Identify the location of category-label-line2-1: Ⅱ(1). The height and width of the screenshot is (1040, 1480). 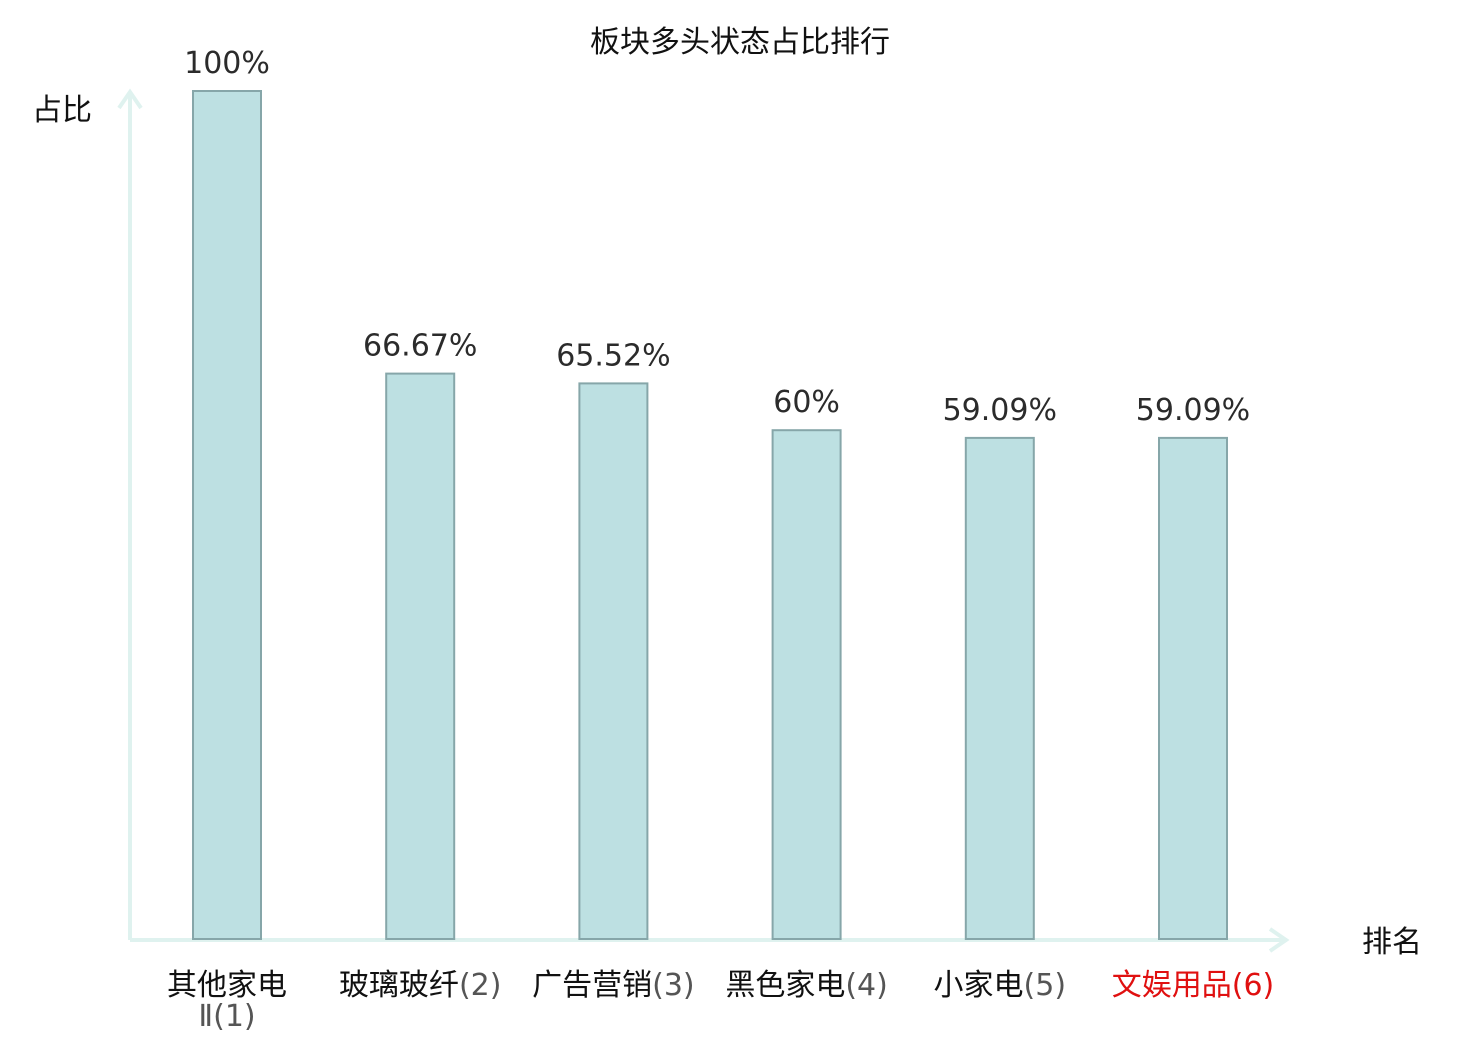
(226, 1016).